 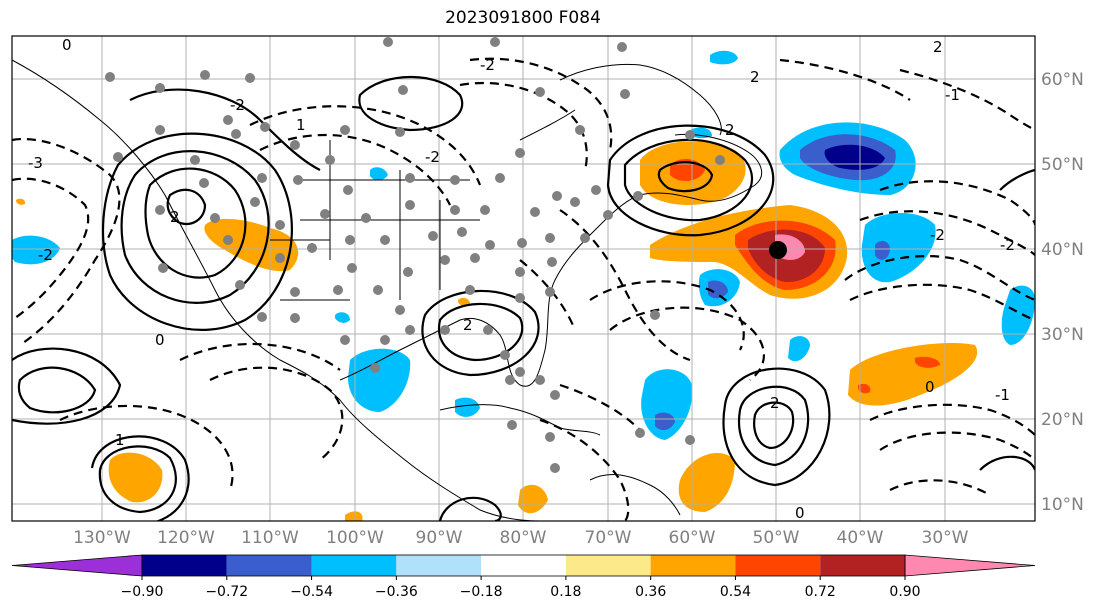 What do you see at coordinates (1062, 420) in the screenshot?
I see `lat-label-20: 20°N` at bounding box center [1062, 420].